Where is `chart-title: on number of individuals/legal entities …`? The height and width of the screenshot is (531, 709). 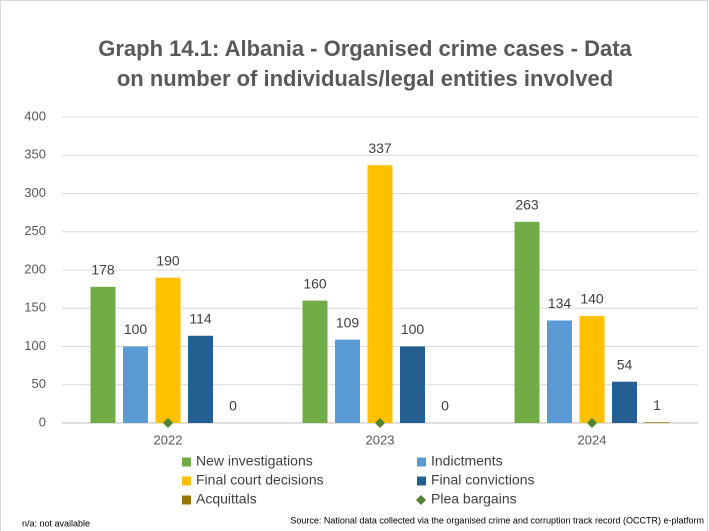 chart-title: on number of individuals/legal entities … is located at coordinates (365, 78).